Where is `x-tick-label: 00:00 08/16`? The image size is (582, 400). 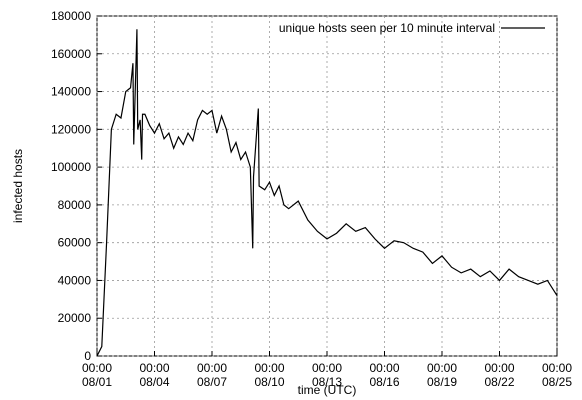
x-tick-label: 00:00 08/16 is located at coordinates (384, 375).